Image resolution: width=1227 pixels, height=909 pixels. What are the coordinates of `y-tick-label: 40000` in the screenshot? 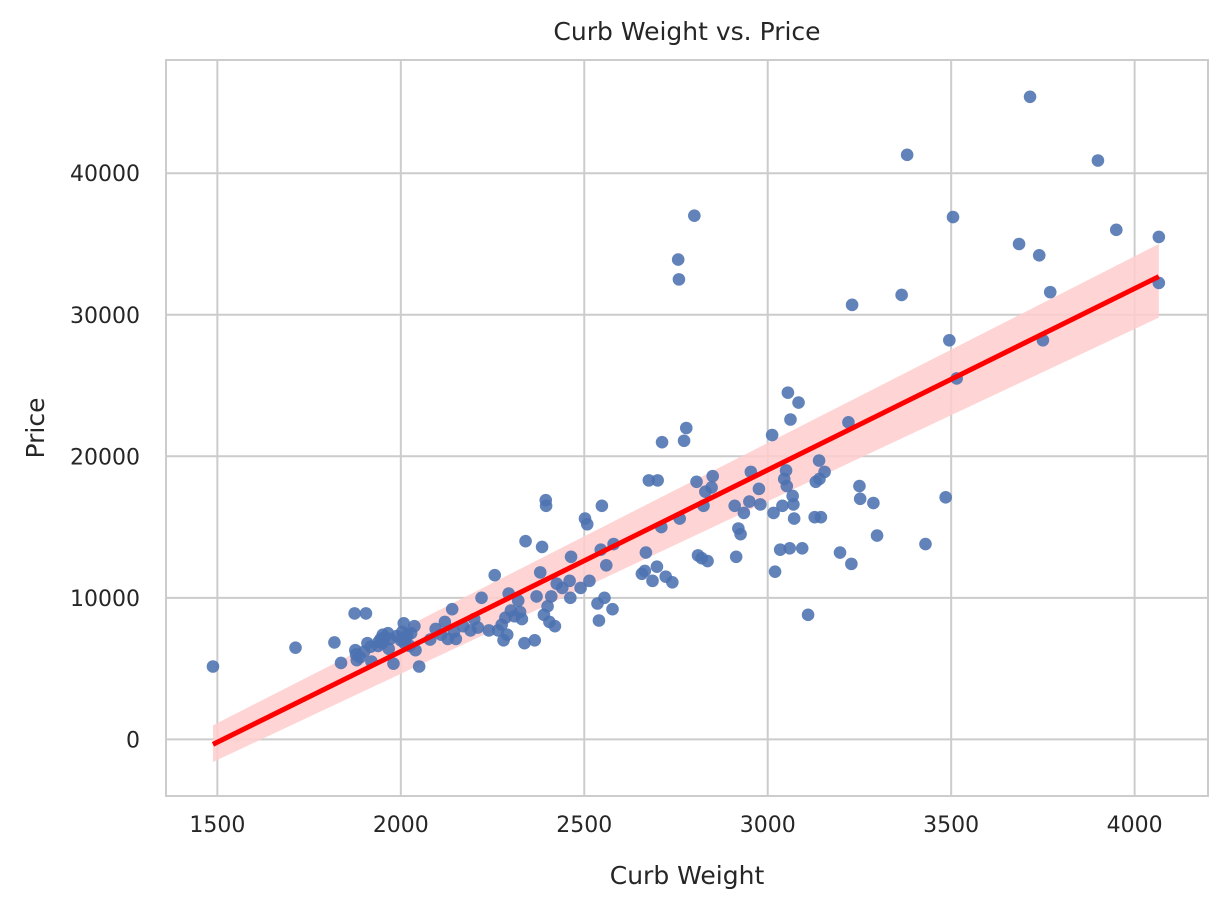 It's located at (105, 174).